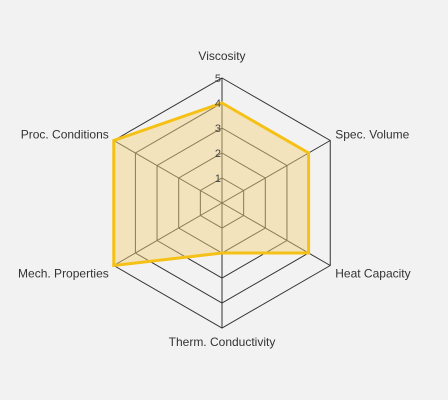  I want to click on axis-label-therm-conductivity: Therm. Conductivity, so click(222, 342).